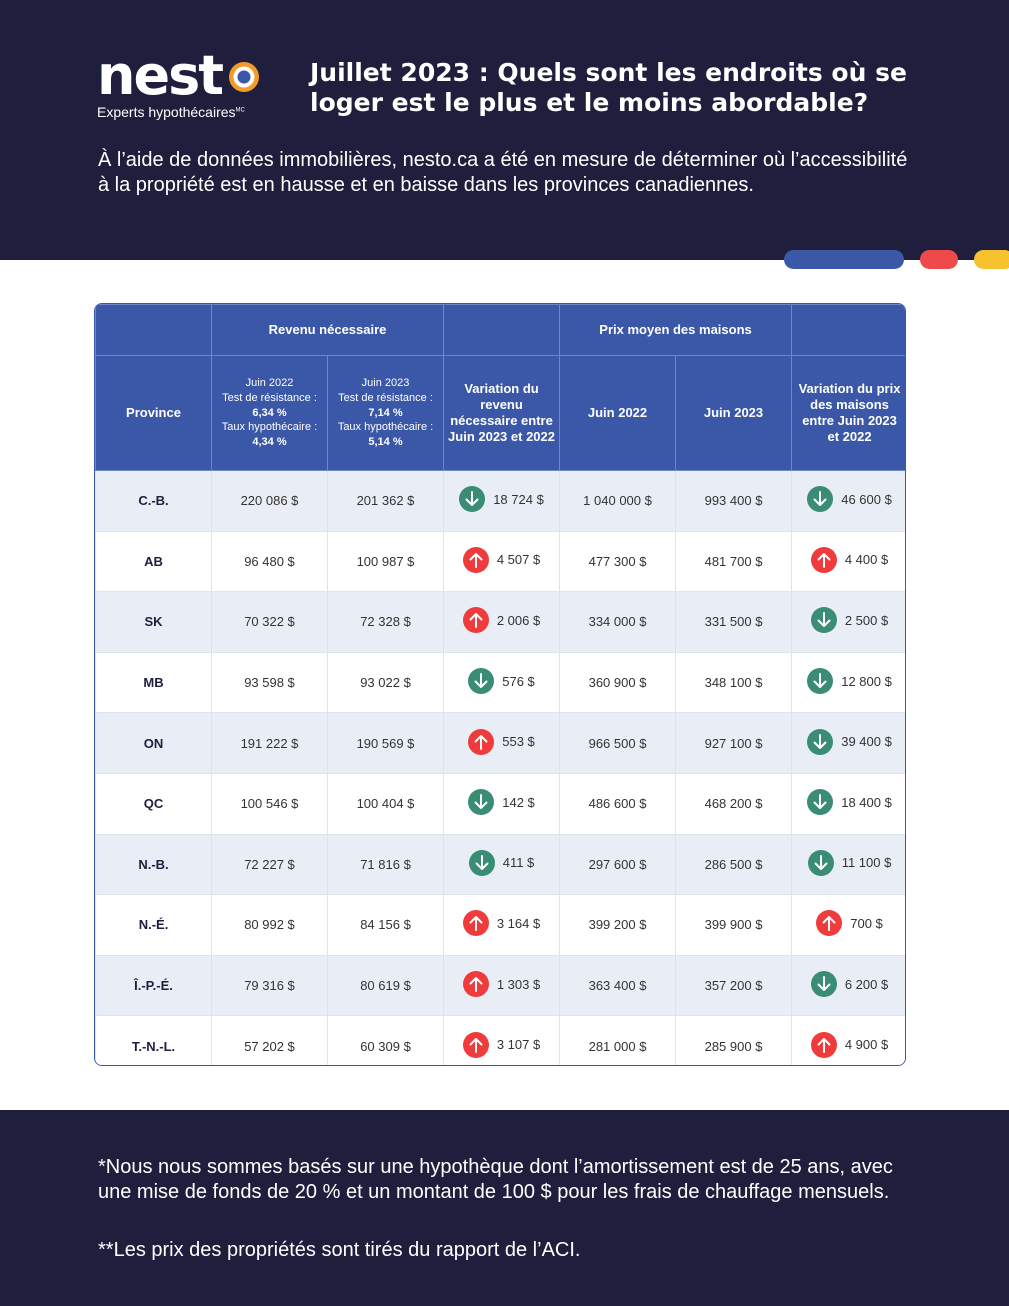  I want to click on income-2023-cell: 100 404 $, so click(385, 803).